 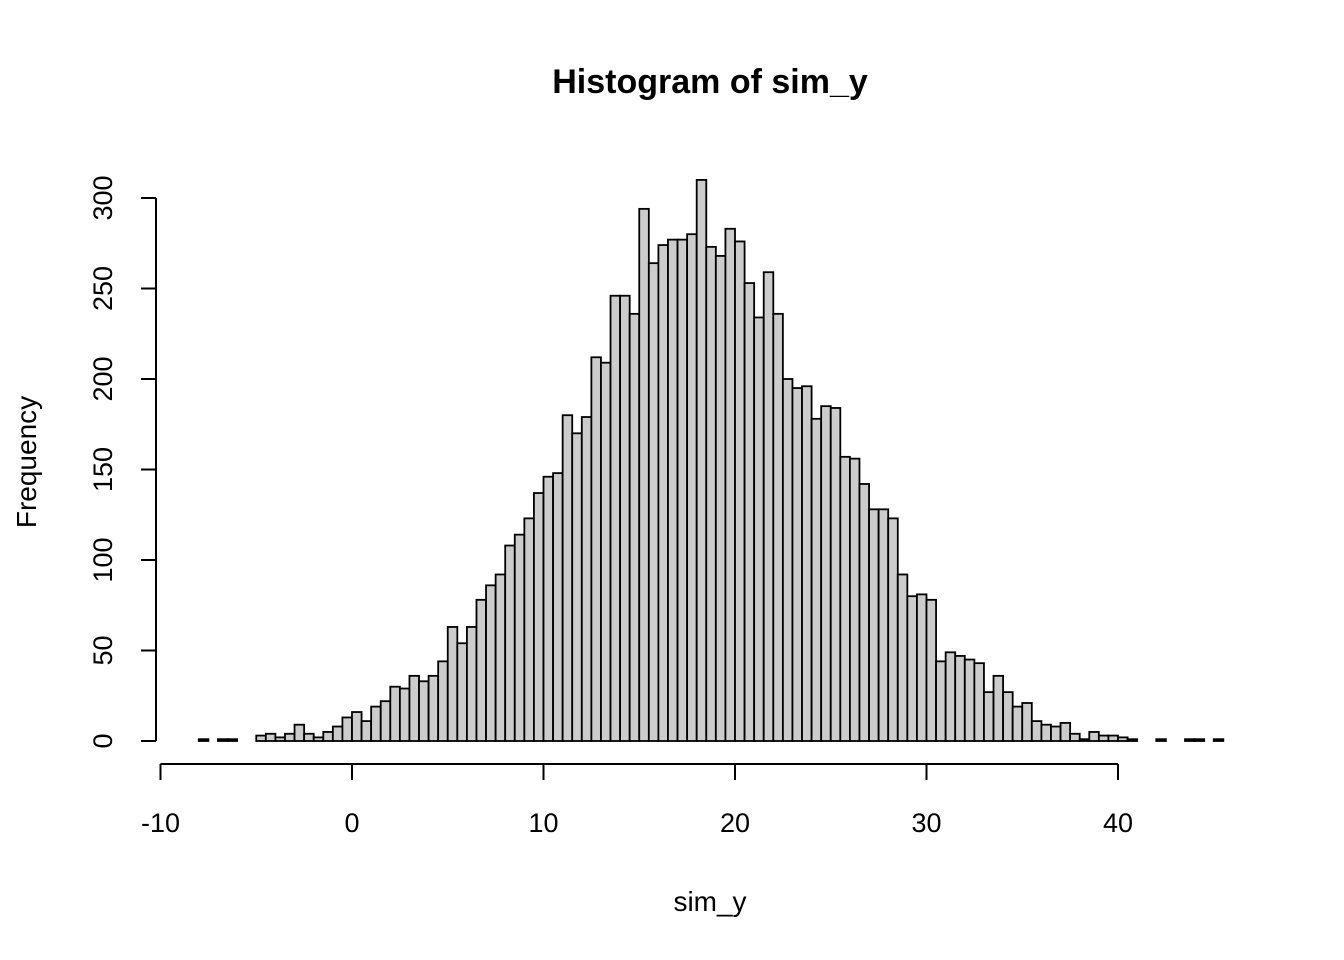 I want to click on y-tick-label: 250, so click(x=103, y=288).